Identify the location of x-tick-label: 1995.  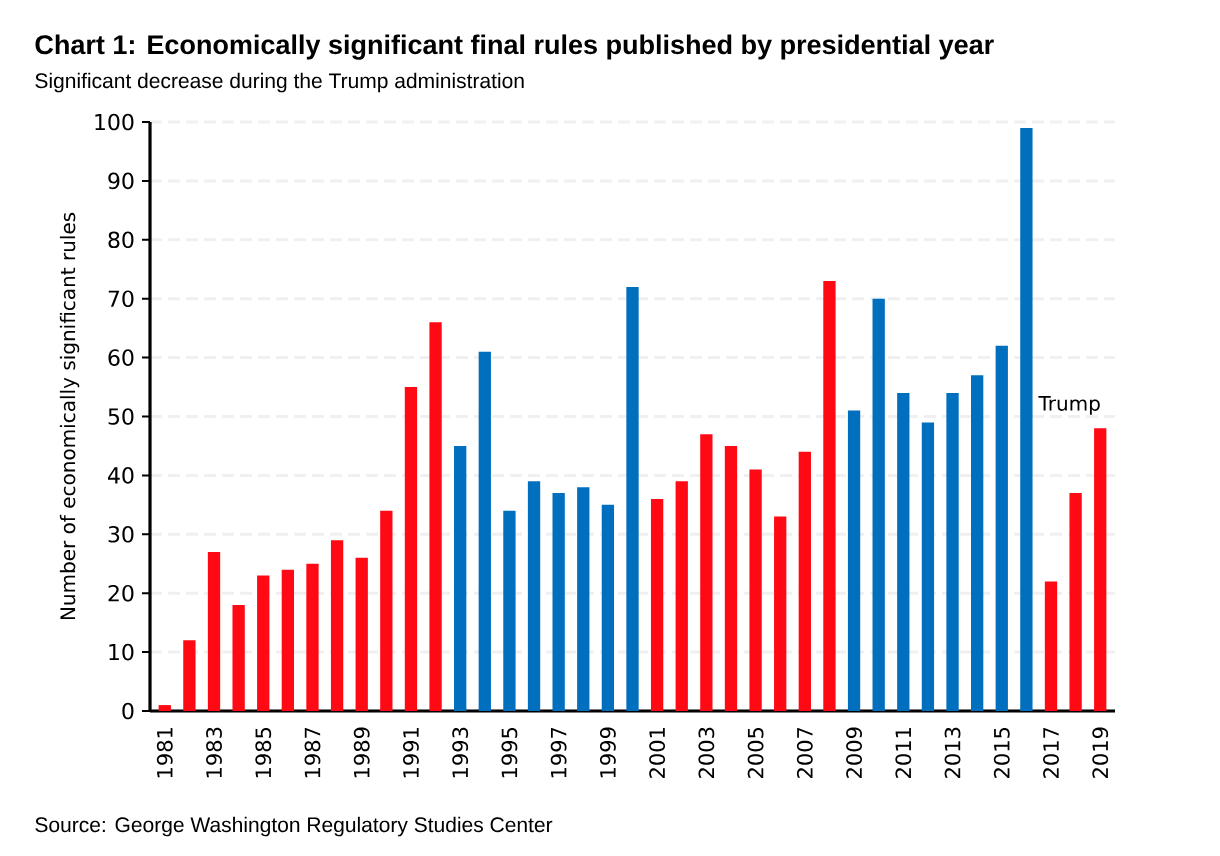
(509, 752).